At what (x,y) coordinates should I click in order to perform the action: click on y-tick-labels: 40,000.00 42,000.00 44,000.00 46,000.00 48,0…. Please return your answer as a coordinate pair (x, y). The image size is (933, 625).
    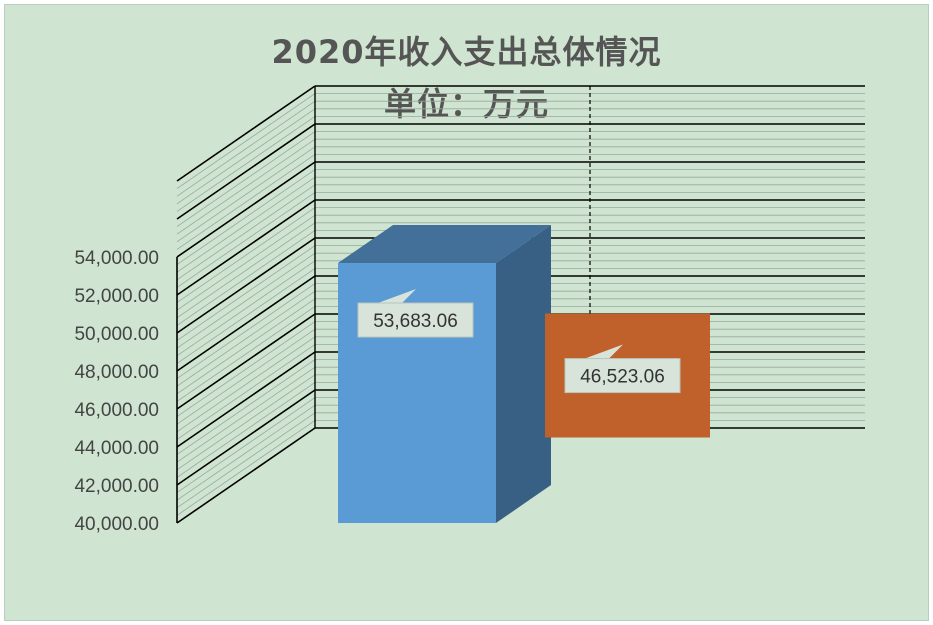
    Looking at the image, I should click on (116, 391).